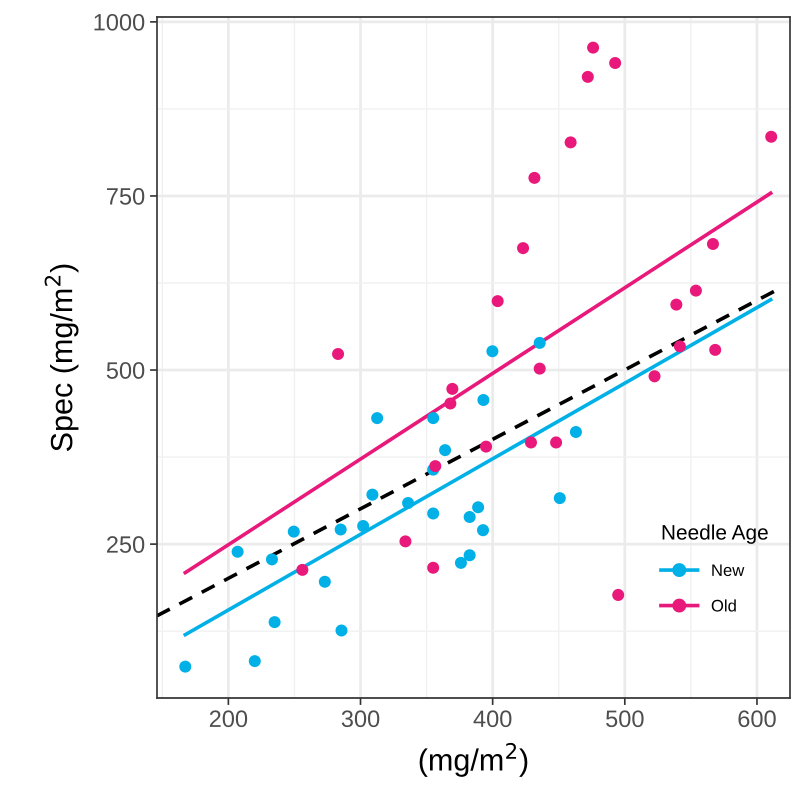 Image resolution: width=791 pixels, height=794 pixels. Describe the element at coordinates (474, 759) in the screenshot. I see `x-axis-title: (mg/m$^{2}$)` at that location.